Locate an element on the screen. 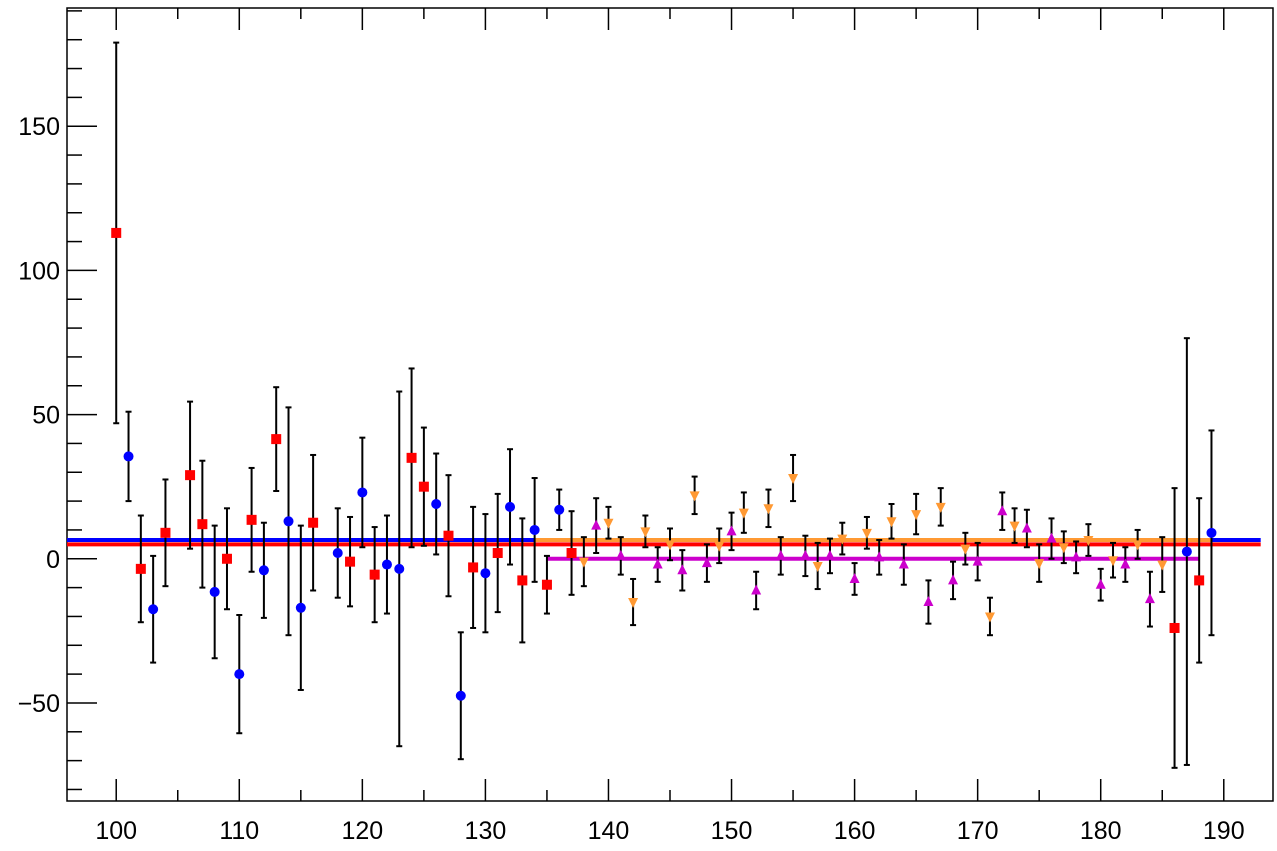 This screenshot has height=851, width=1277. x-tick-label: 130 is located at coordinates (486, 831).